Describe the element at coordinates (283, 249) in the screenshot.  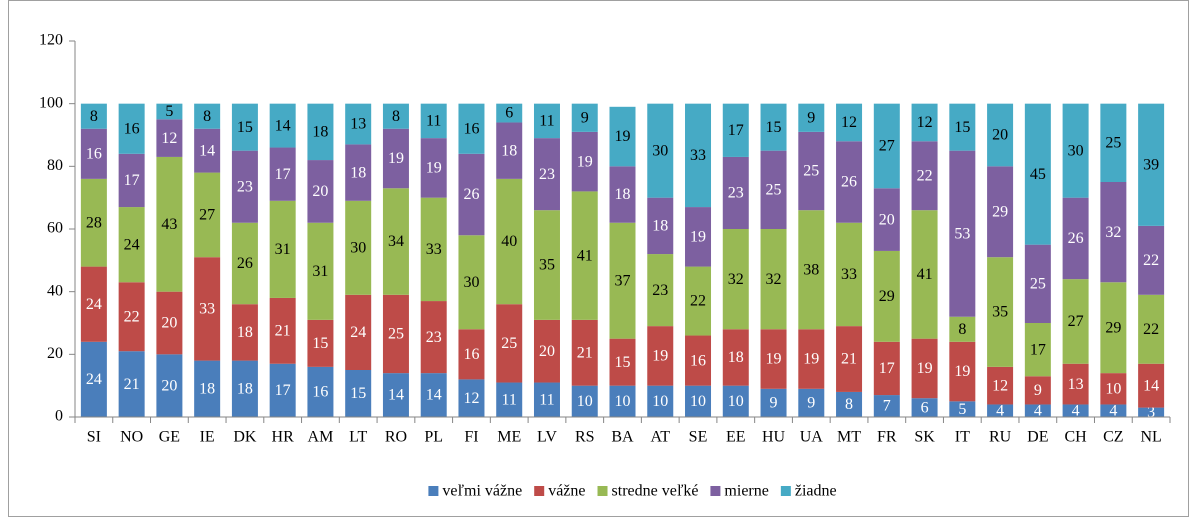
I see `data-label: 31` at that location.